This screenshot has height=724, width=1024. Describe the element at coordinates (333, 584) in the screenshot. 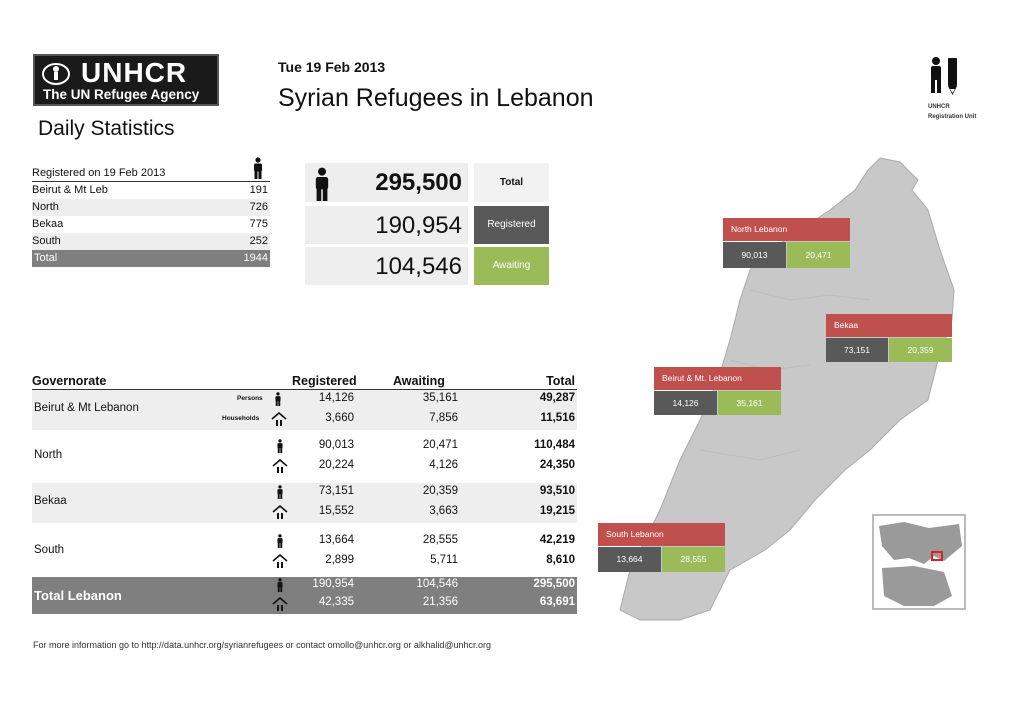

I see `persons-registered: 190,954` at that location.